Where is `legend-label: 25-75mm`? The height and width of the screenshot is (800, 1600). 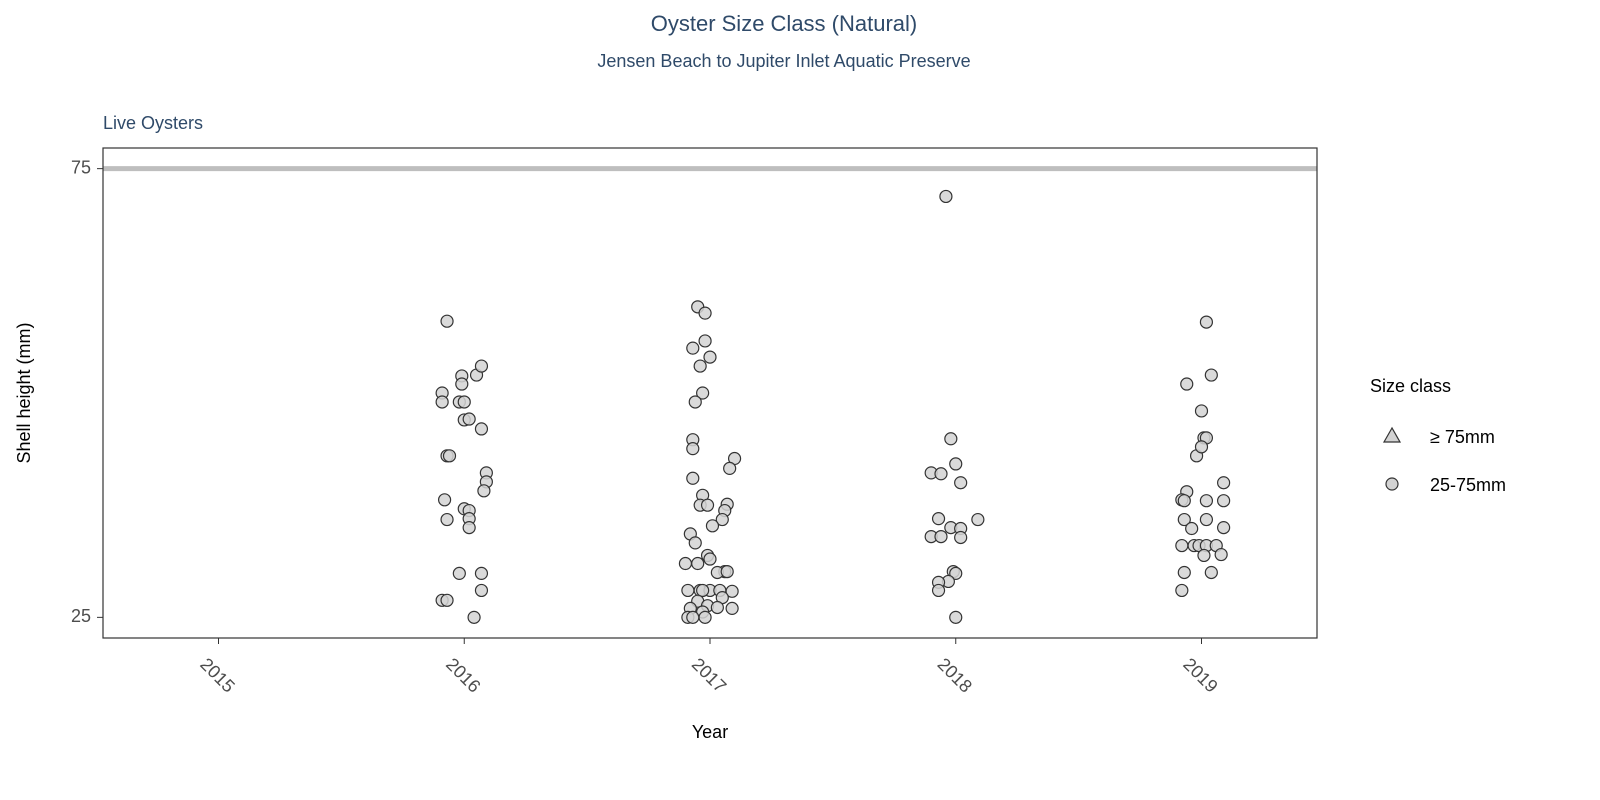 legend-label: 25-75mm is located at coordinates (1468, 485).